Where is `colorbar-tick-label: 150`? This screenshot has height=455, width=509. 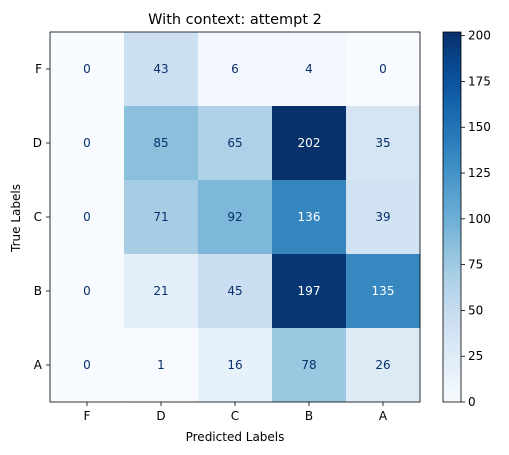
colorbar-tick-label: 150 is located at coordinates (479, 127).